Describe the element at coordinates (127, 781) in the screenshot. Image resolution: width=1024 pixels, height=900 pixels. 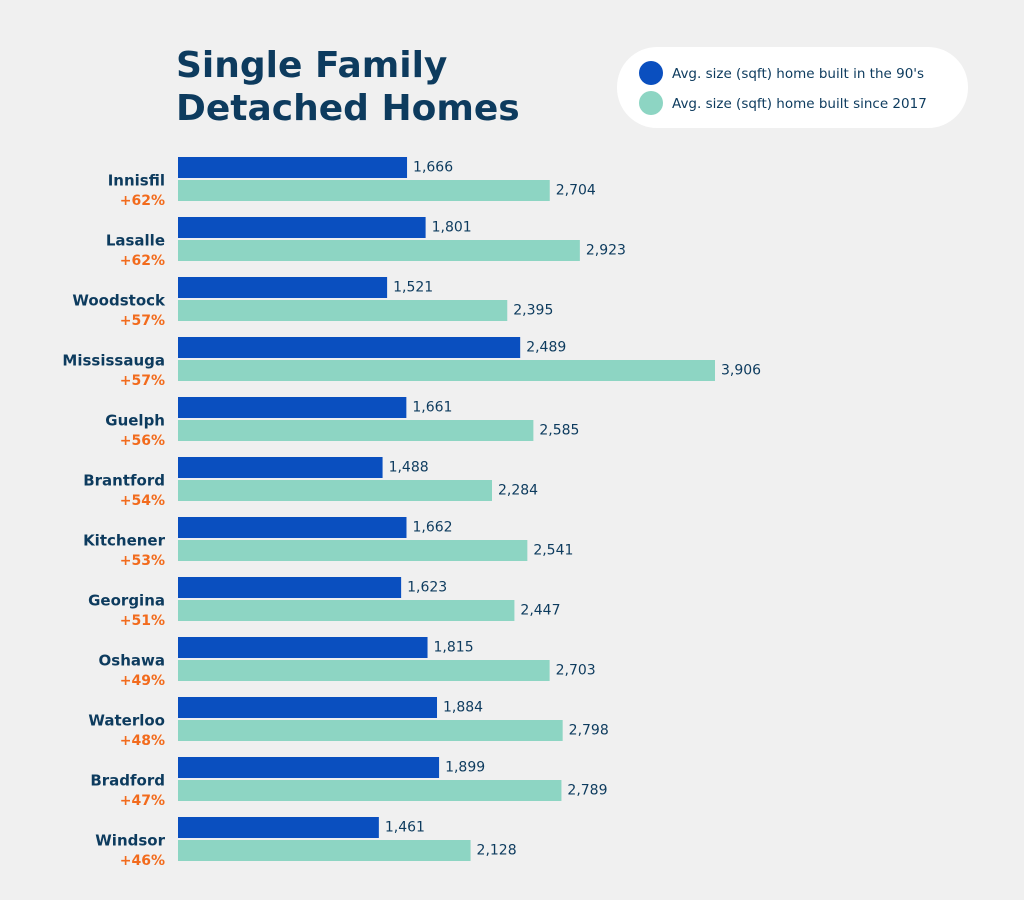
I see `category-label: Bradford` at that location.